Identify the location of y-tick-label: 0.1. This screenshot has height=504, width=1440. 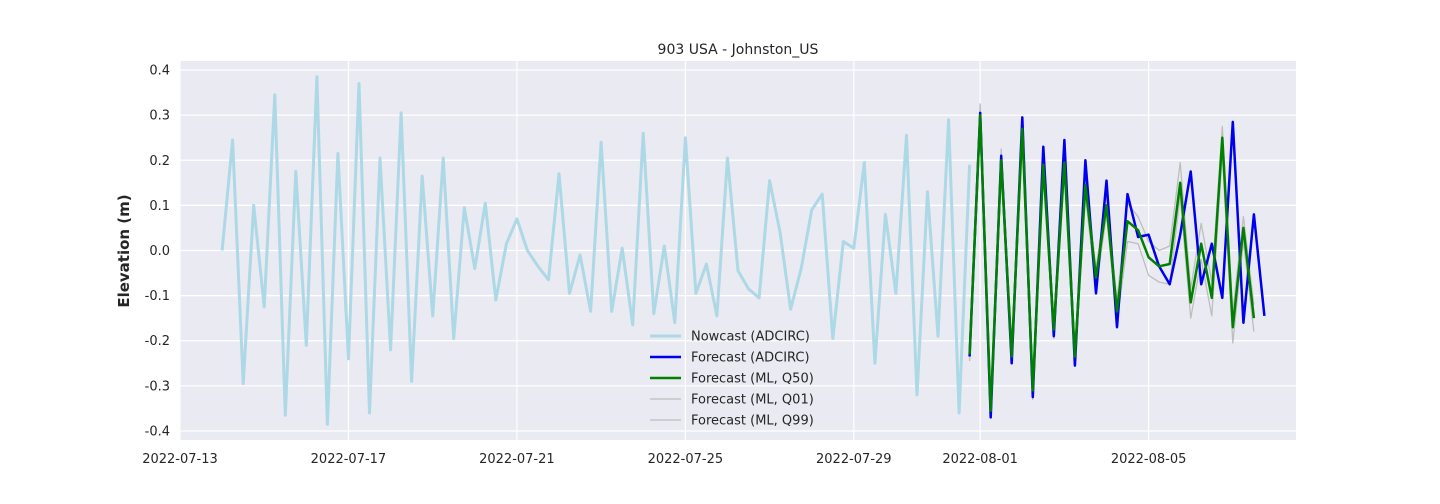
(159, 206).